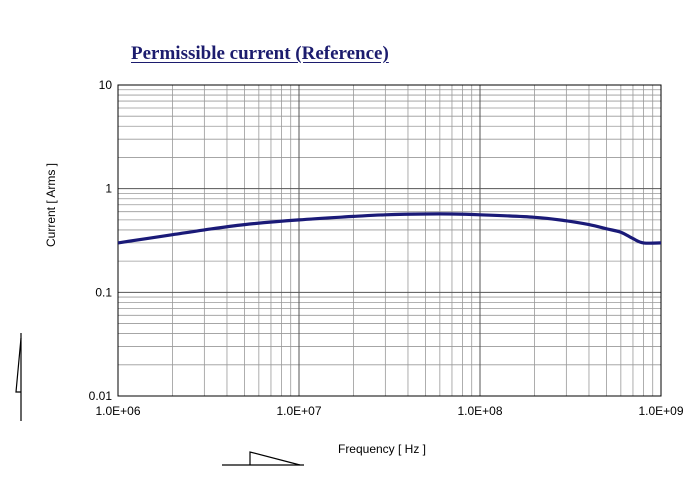 The height and width of the screenshot is (485, 700). Describe the element at coordinates (263, 458) in the screenshot. I see `x-axis-arrow-icon` at that location.